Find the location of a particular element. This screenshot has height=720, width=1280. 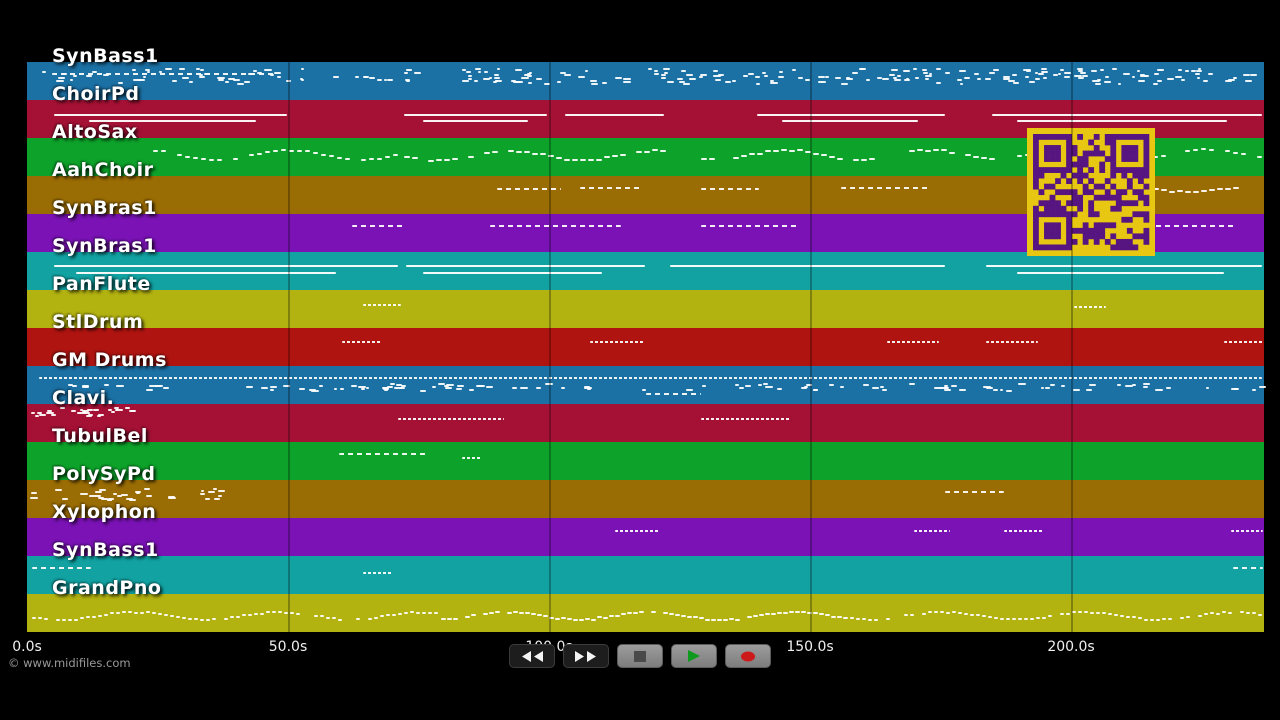

track-label: StlDrum is located at coordinates (98, 322).